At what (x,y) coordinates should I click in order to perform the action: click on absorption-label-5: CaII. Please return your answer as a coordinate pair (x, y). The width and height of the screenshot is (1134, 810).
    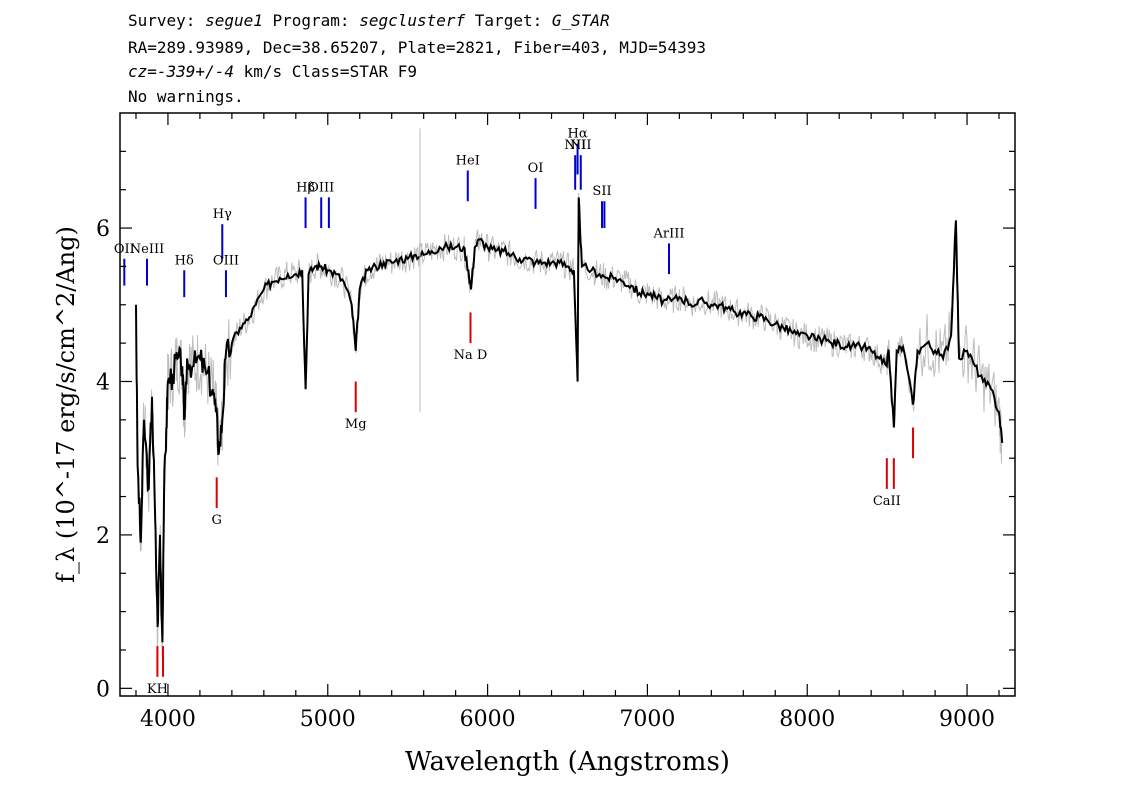
    Looking at the image, I should click on (887, 501).